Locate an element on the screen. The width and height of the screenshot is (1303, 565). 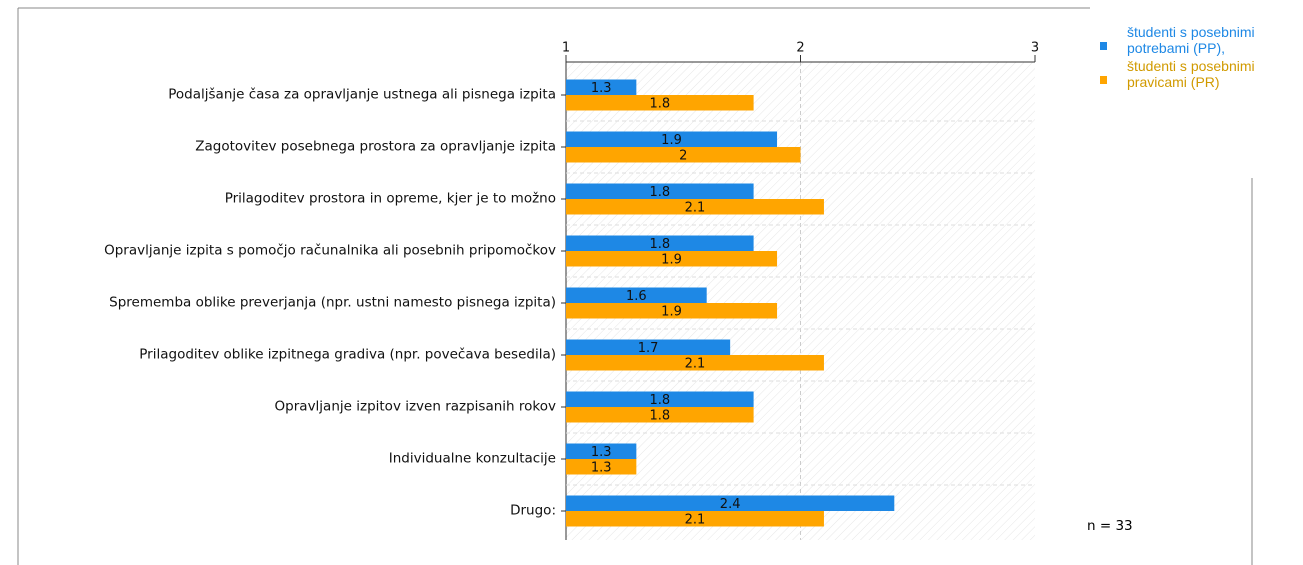
y-tick-label: Individualne konzultacije is located at coordinates (472, 458).